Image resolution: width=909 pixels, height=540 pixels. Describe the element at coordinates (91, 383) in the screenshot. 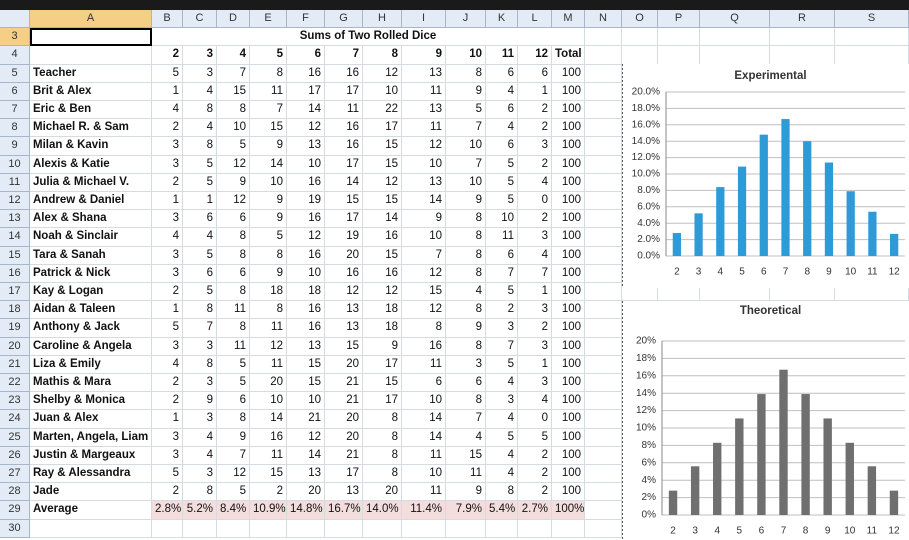

I see `row-name: Mathis & Mara` at that location.